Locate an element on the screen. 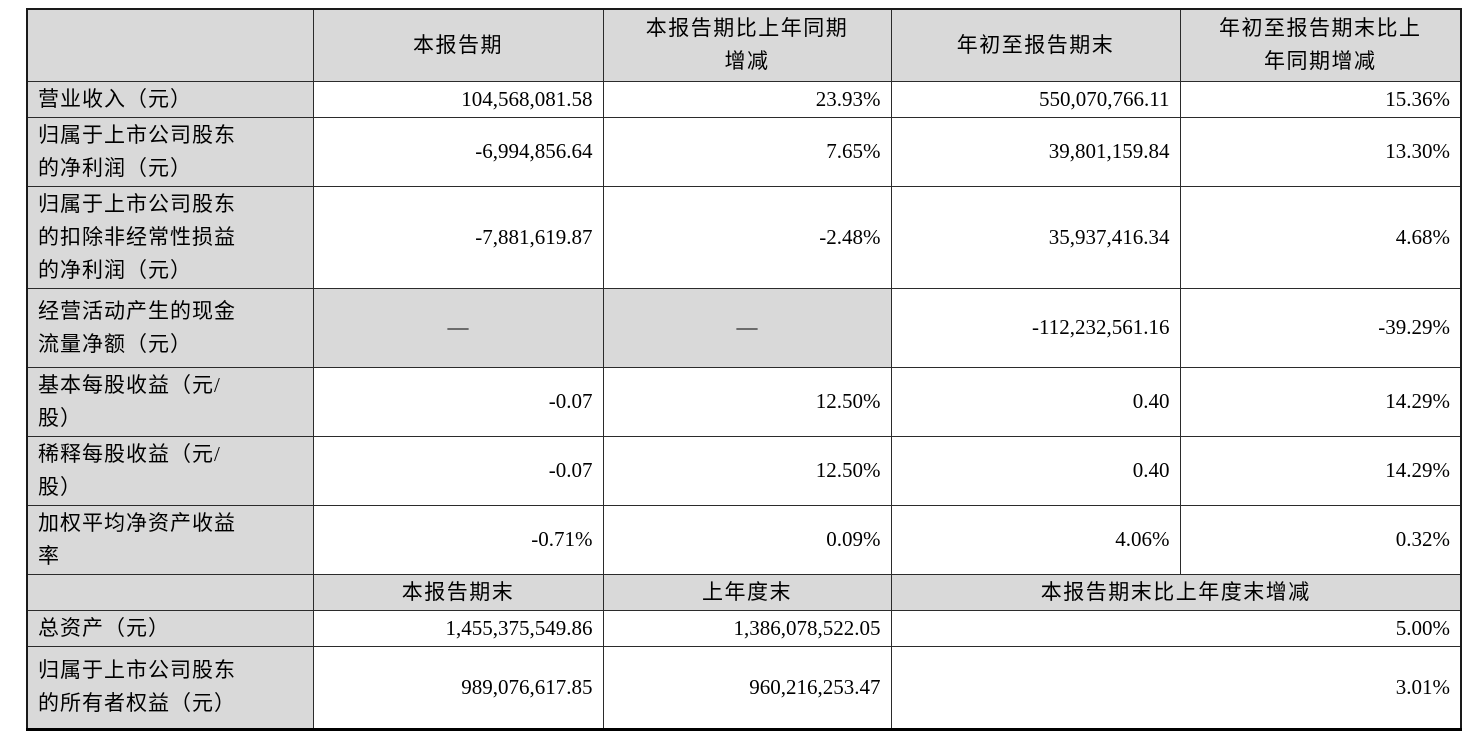 The height and width of the screenshot is (731, 1479). header-row-period-end: 本报告期末 上年度末 本报告期末比上年度末增减 is located at coordinates (744, 592).